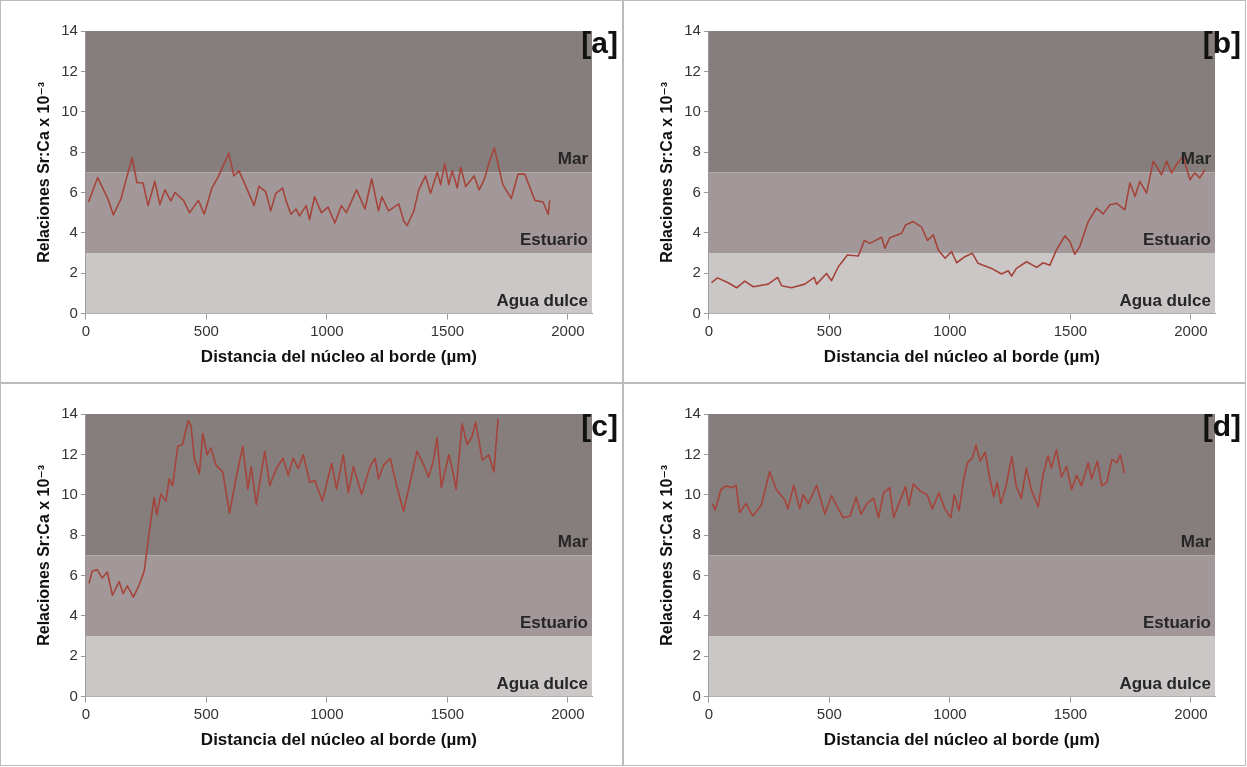  I want to click on annotation: [b], so click(1221, 42).